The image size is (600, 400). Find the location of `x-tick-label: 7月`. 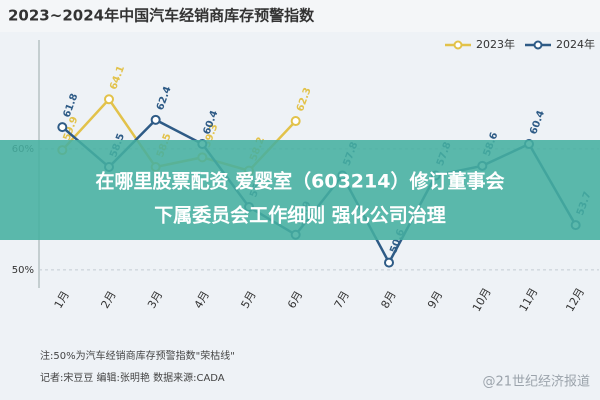

x-tick-label: 7月 is located at coordinates (342, 300).